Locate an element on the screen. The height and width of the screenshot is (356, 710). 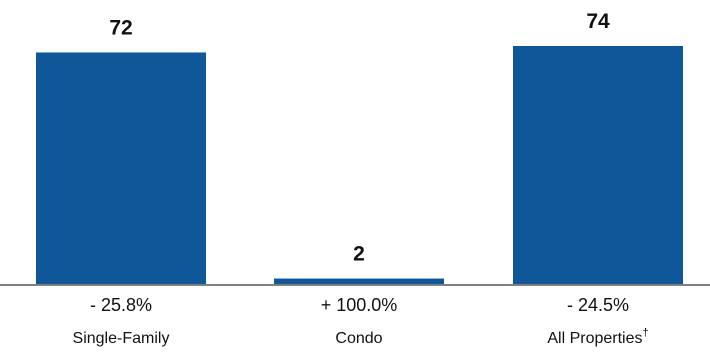
change-label: - 25.8% is located at coordinates (121, 305).